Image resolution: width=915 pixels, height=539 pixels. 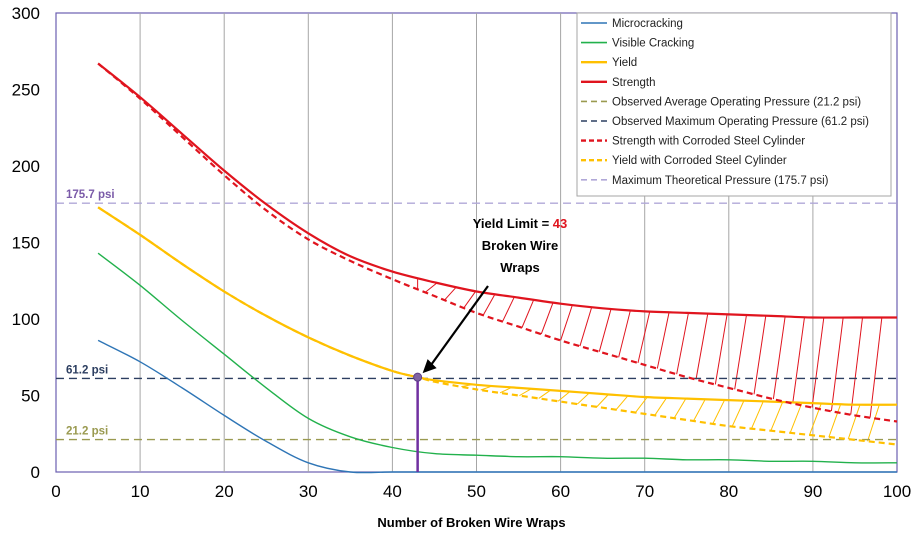 What do you see at coordinates (633, 83) in the screenshot?
I see `legend-entry-3: Strength` at bounding box center [633, 83].